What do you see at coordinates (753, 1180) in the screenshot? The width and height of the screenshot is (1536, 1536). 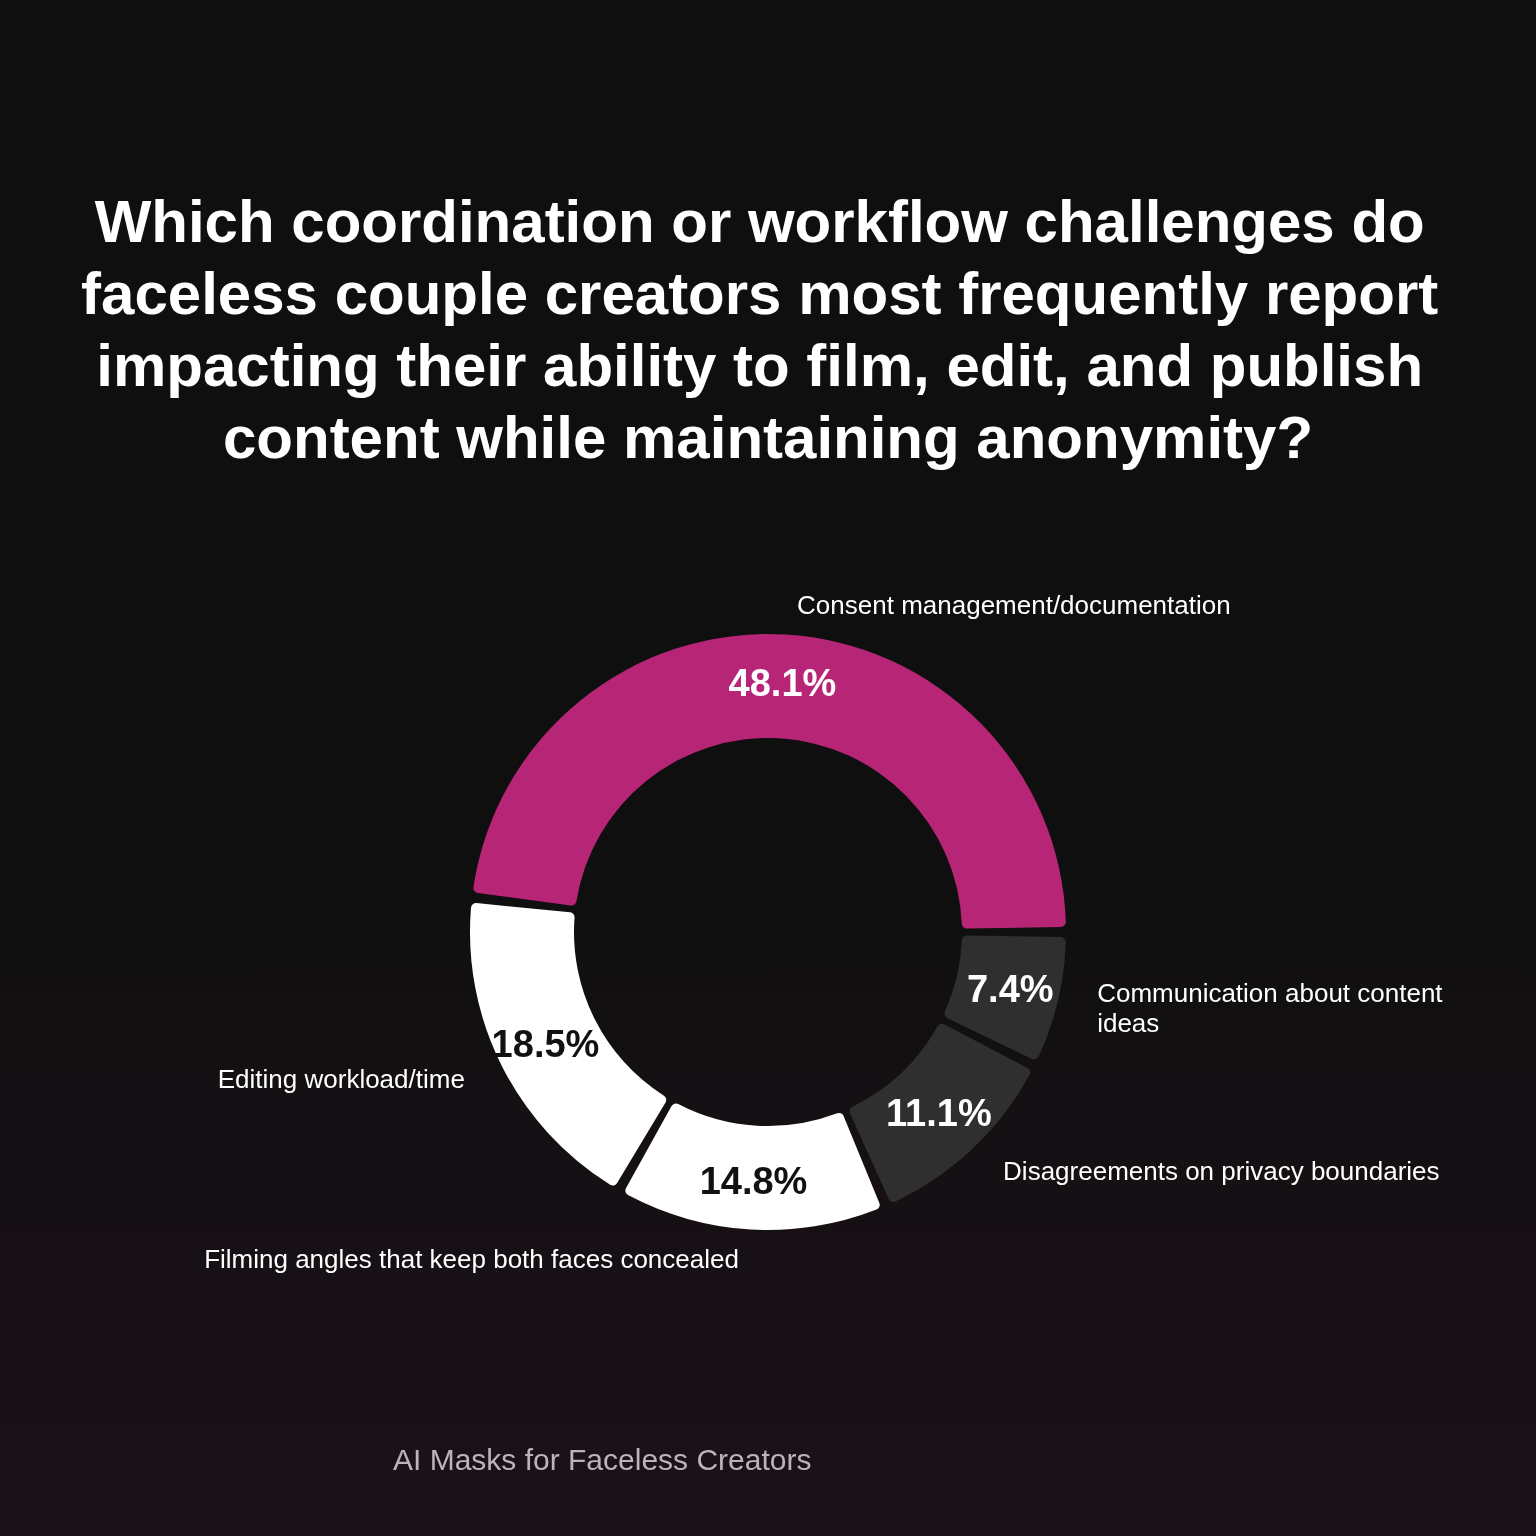 I see `data-label: 14.8%` at bounding box center [753, 1180].